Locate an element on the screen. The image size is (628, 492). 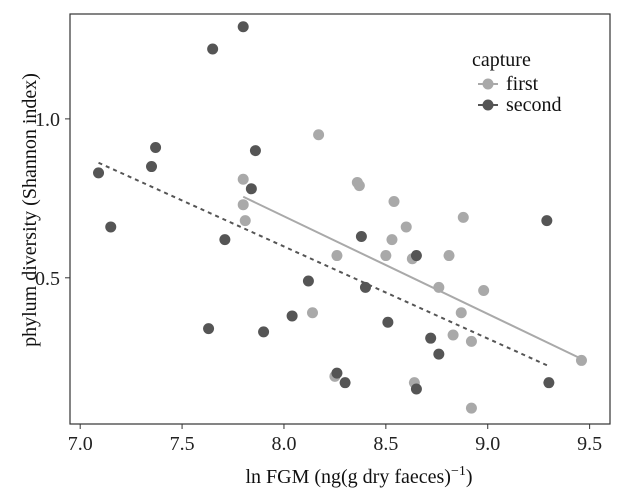
x-tick-label: 9.5 is located at coordinates (589, 444).